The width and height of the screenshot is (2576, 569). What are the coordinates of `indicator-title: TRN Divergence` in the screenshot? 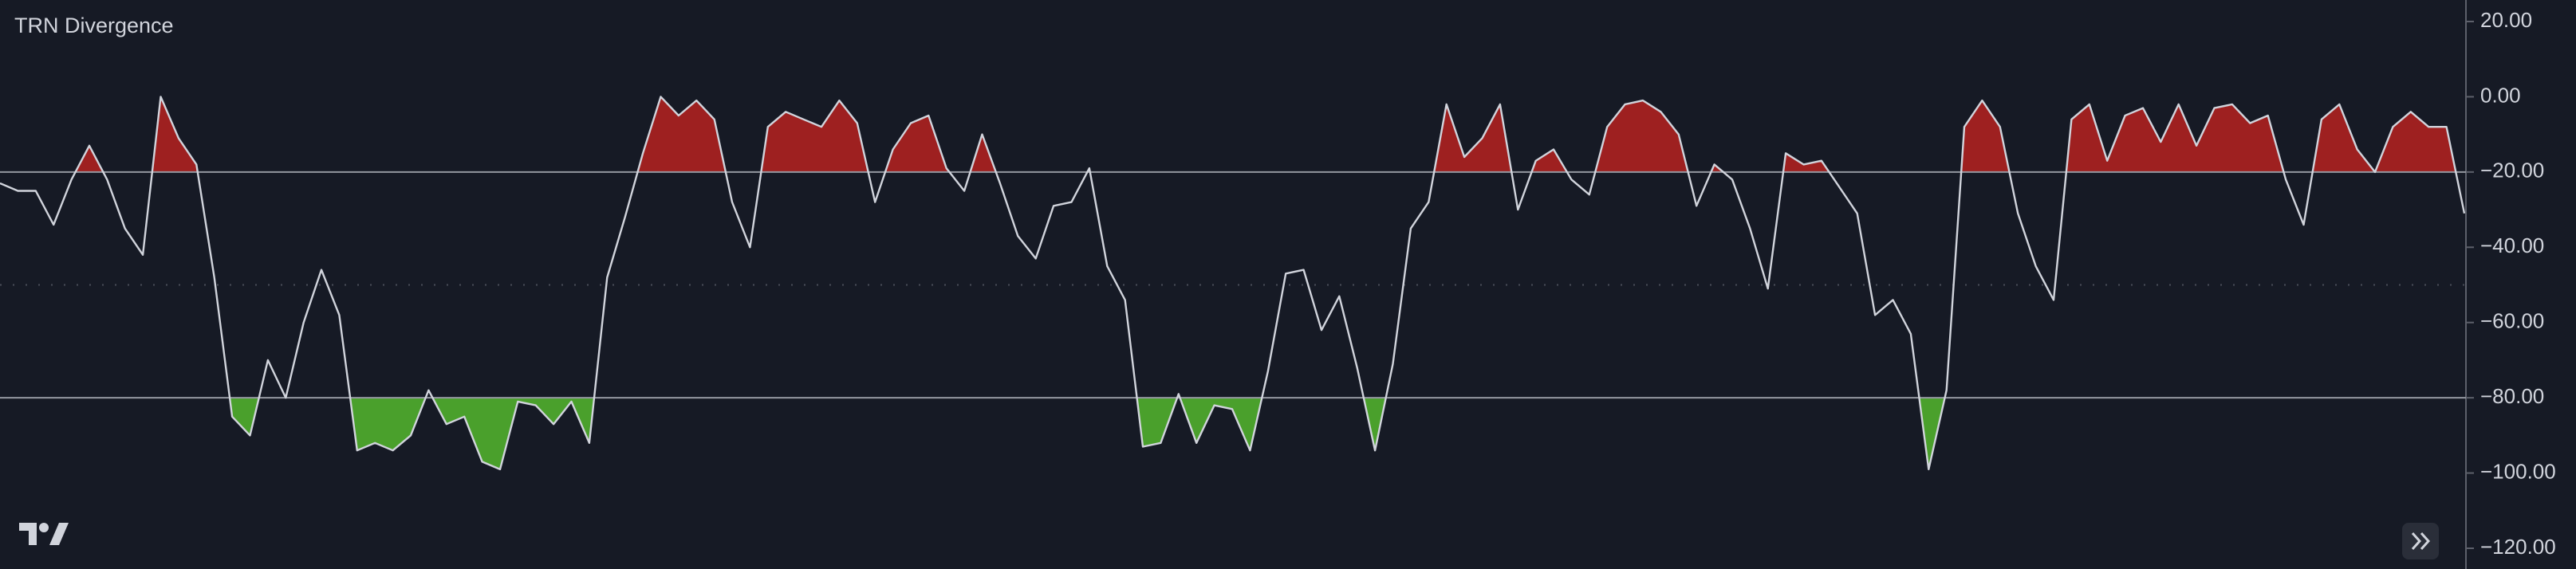 It's located at (94, 26).